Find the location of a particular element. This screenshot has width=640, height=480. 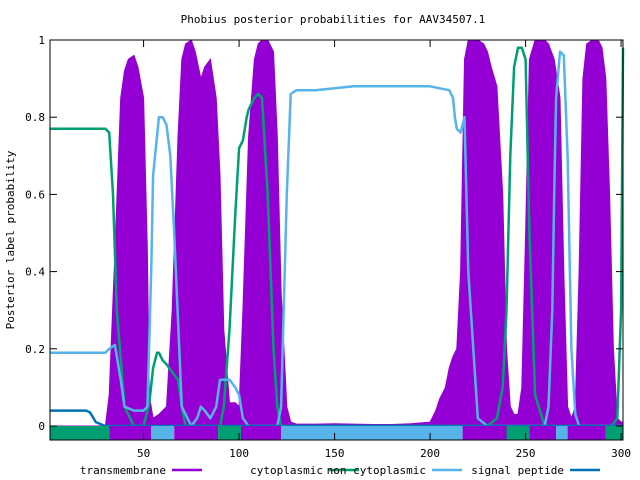

y-tick-label: 0.2 is located at coordinates (35, 349).